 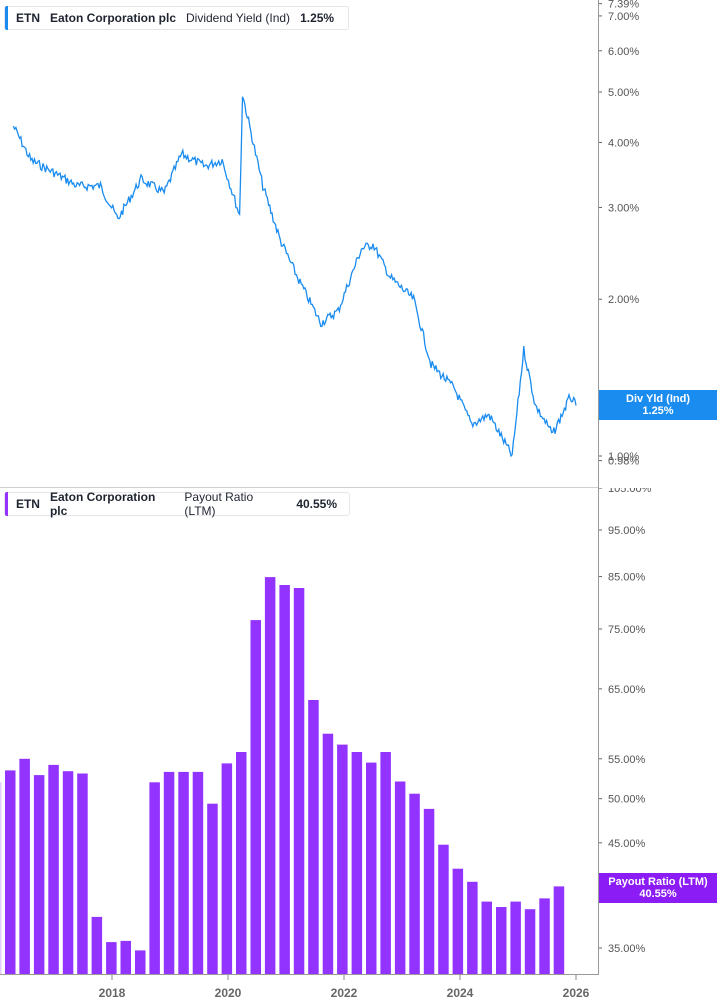 What do you see at coordinates (317, 504) in the screenshot?
I see `legend-value: 40.55%` at bounding box center [317, 504].